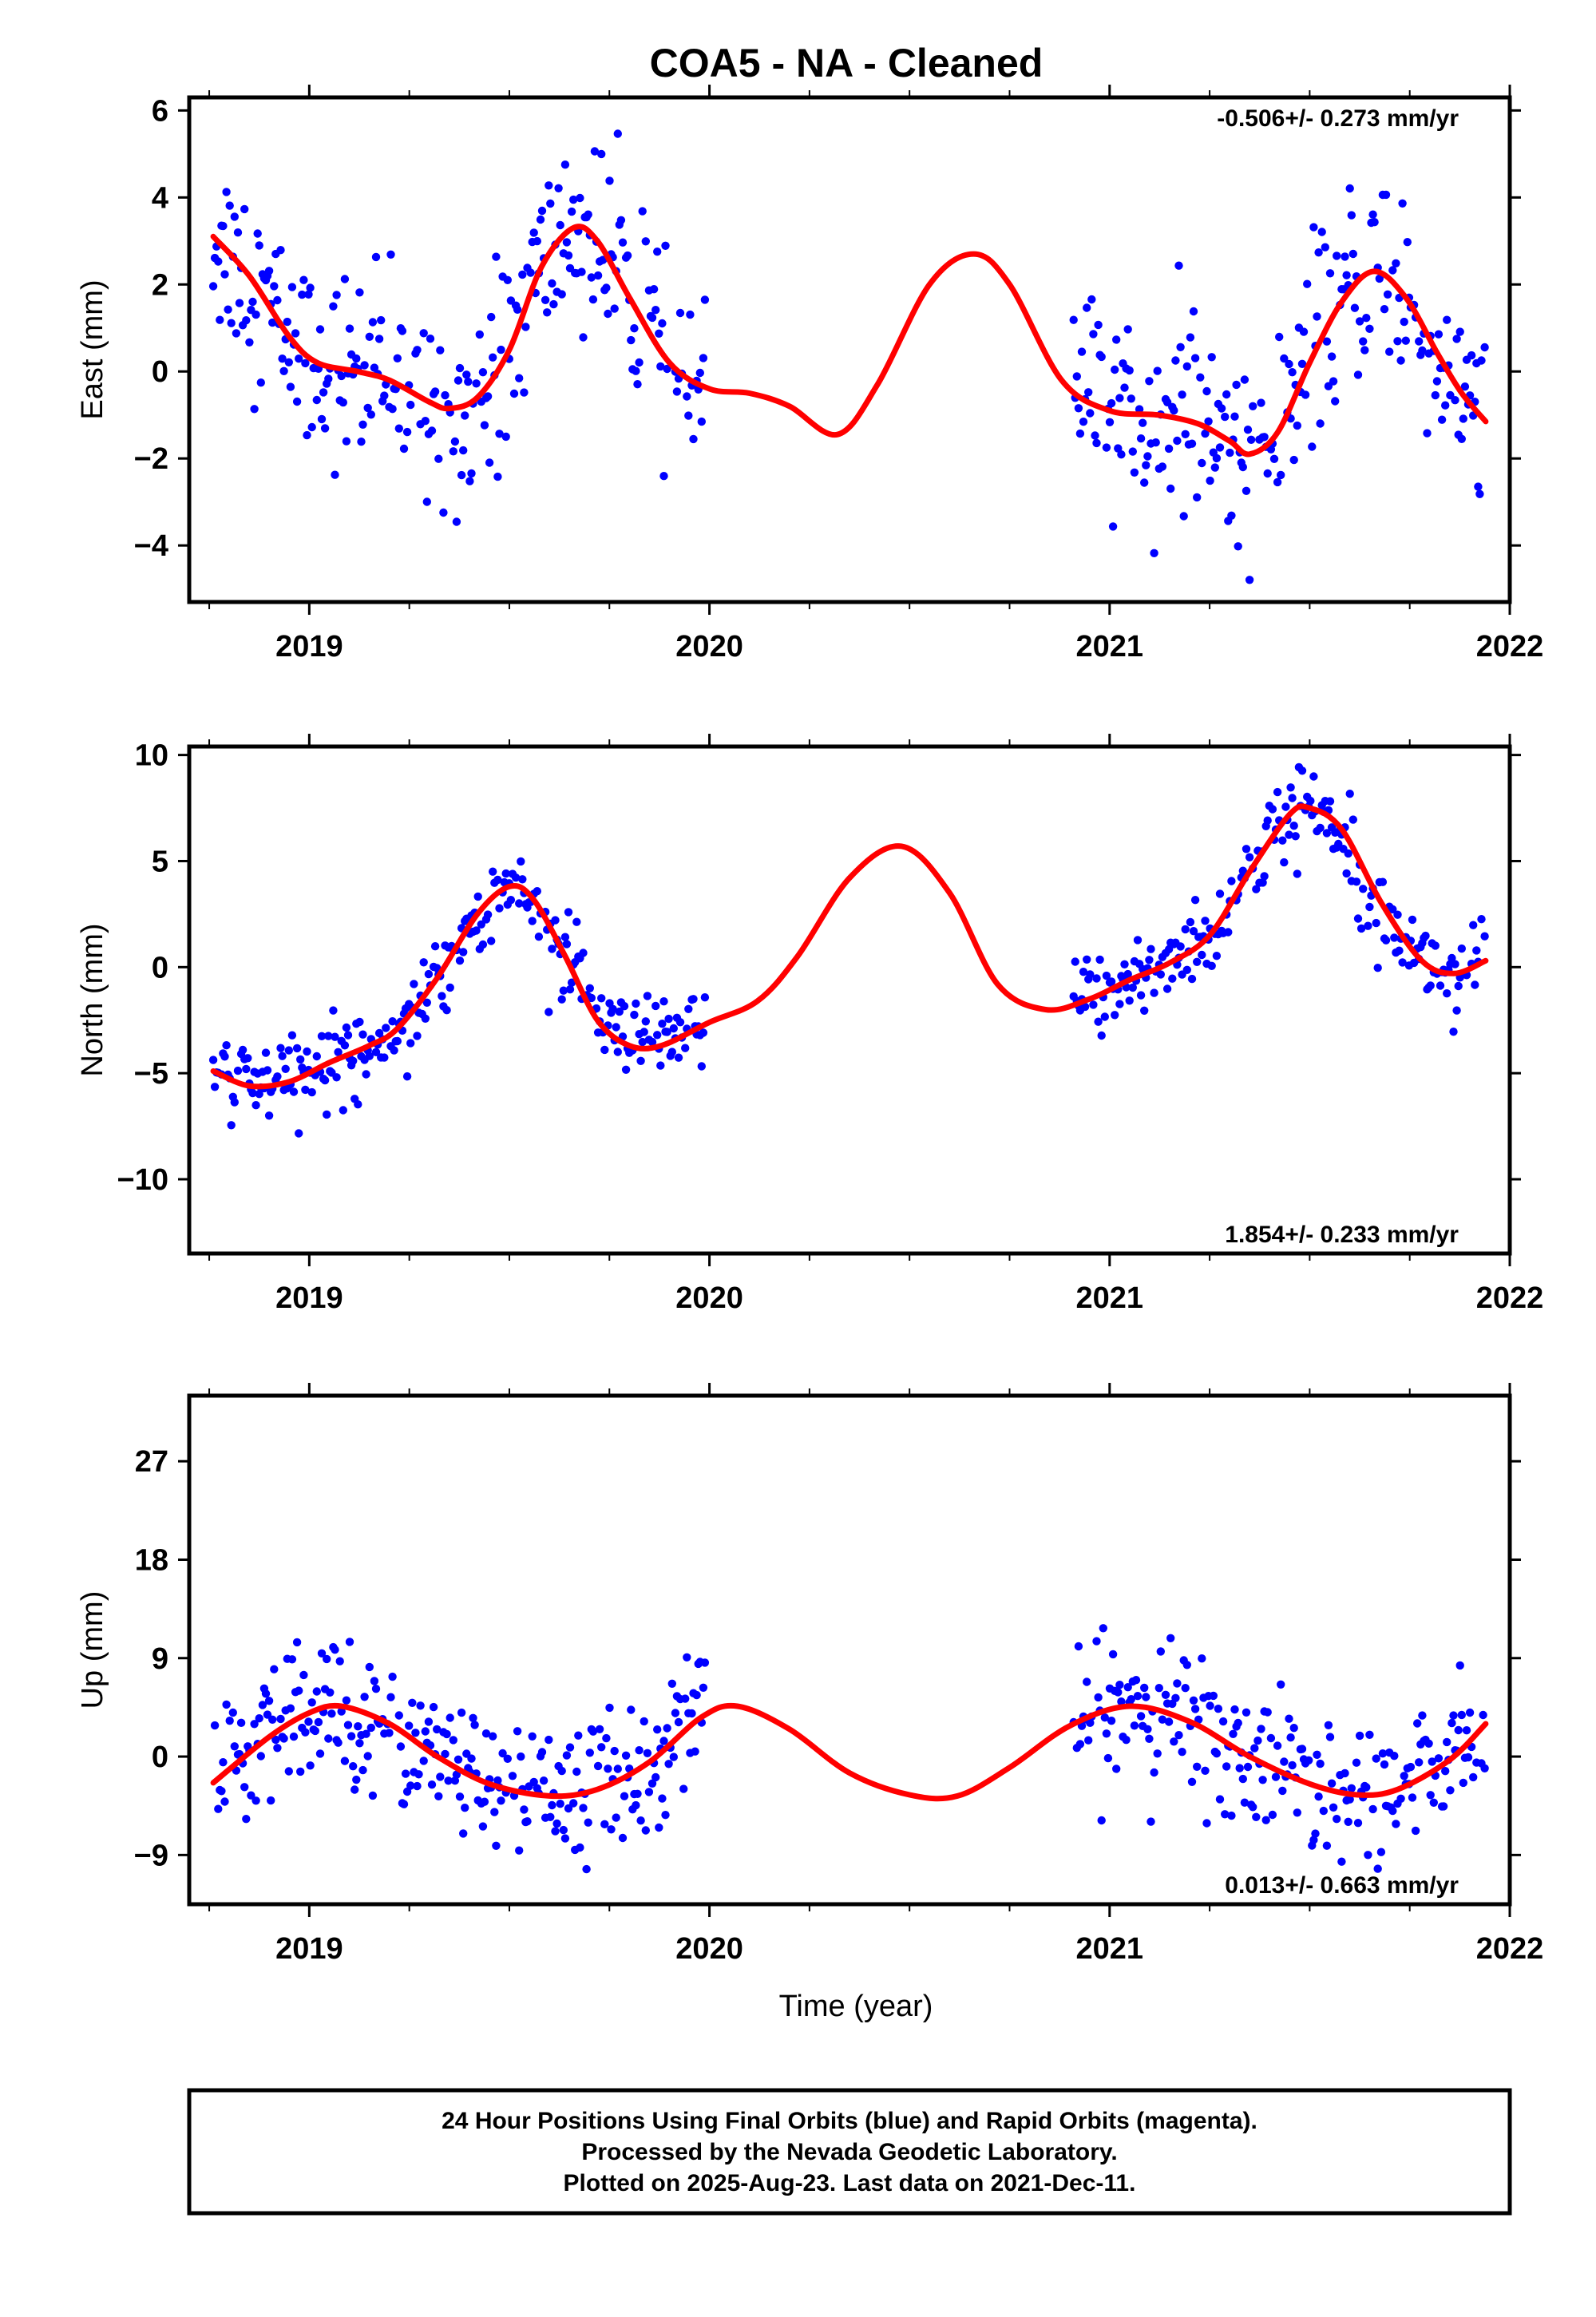 Image resolution: width=1596 pixels, height=2317 pixels. Describe the element at coordinates (848, 950) in the screenshot. I see `data-points` at that location.